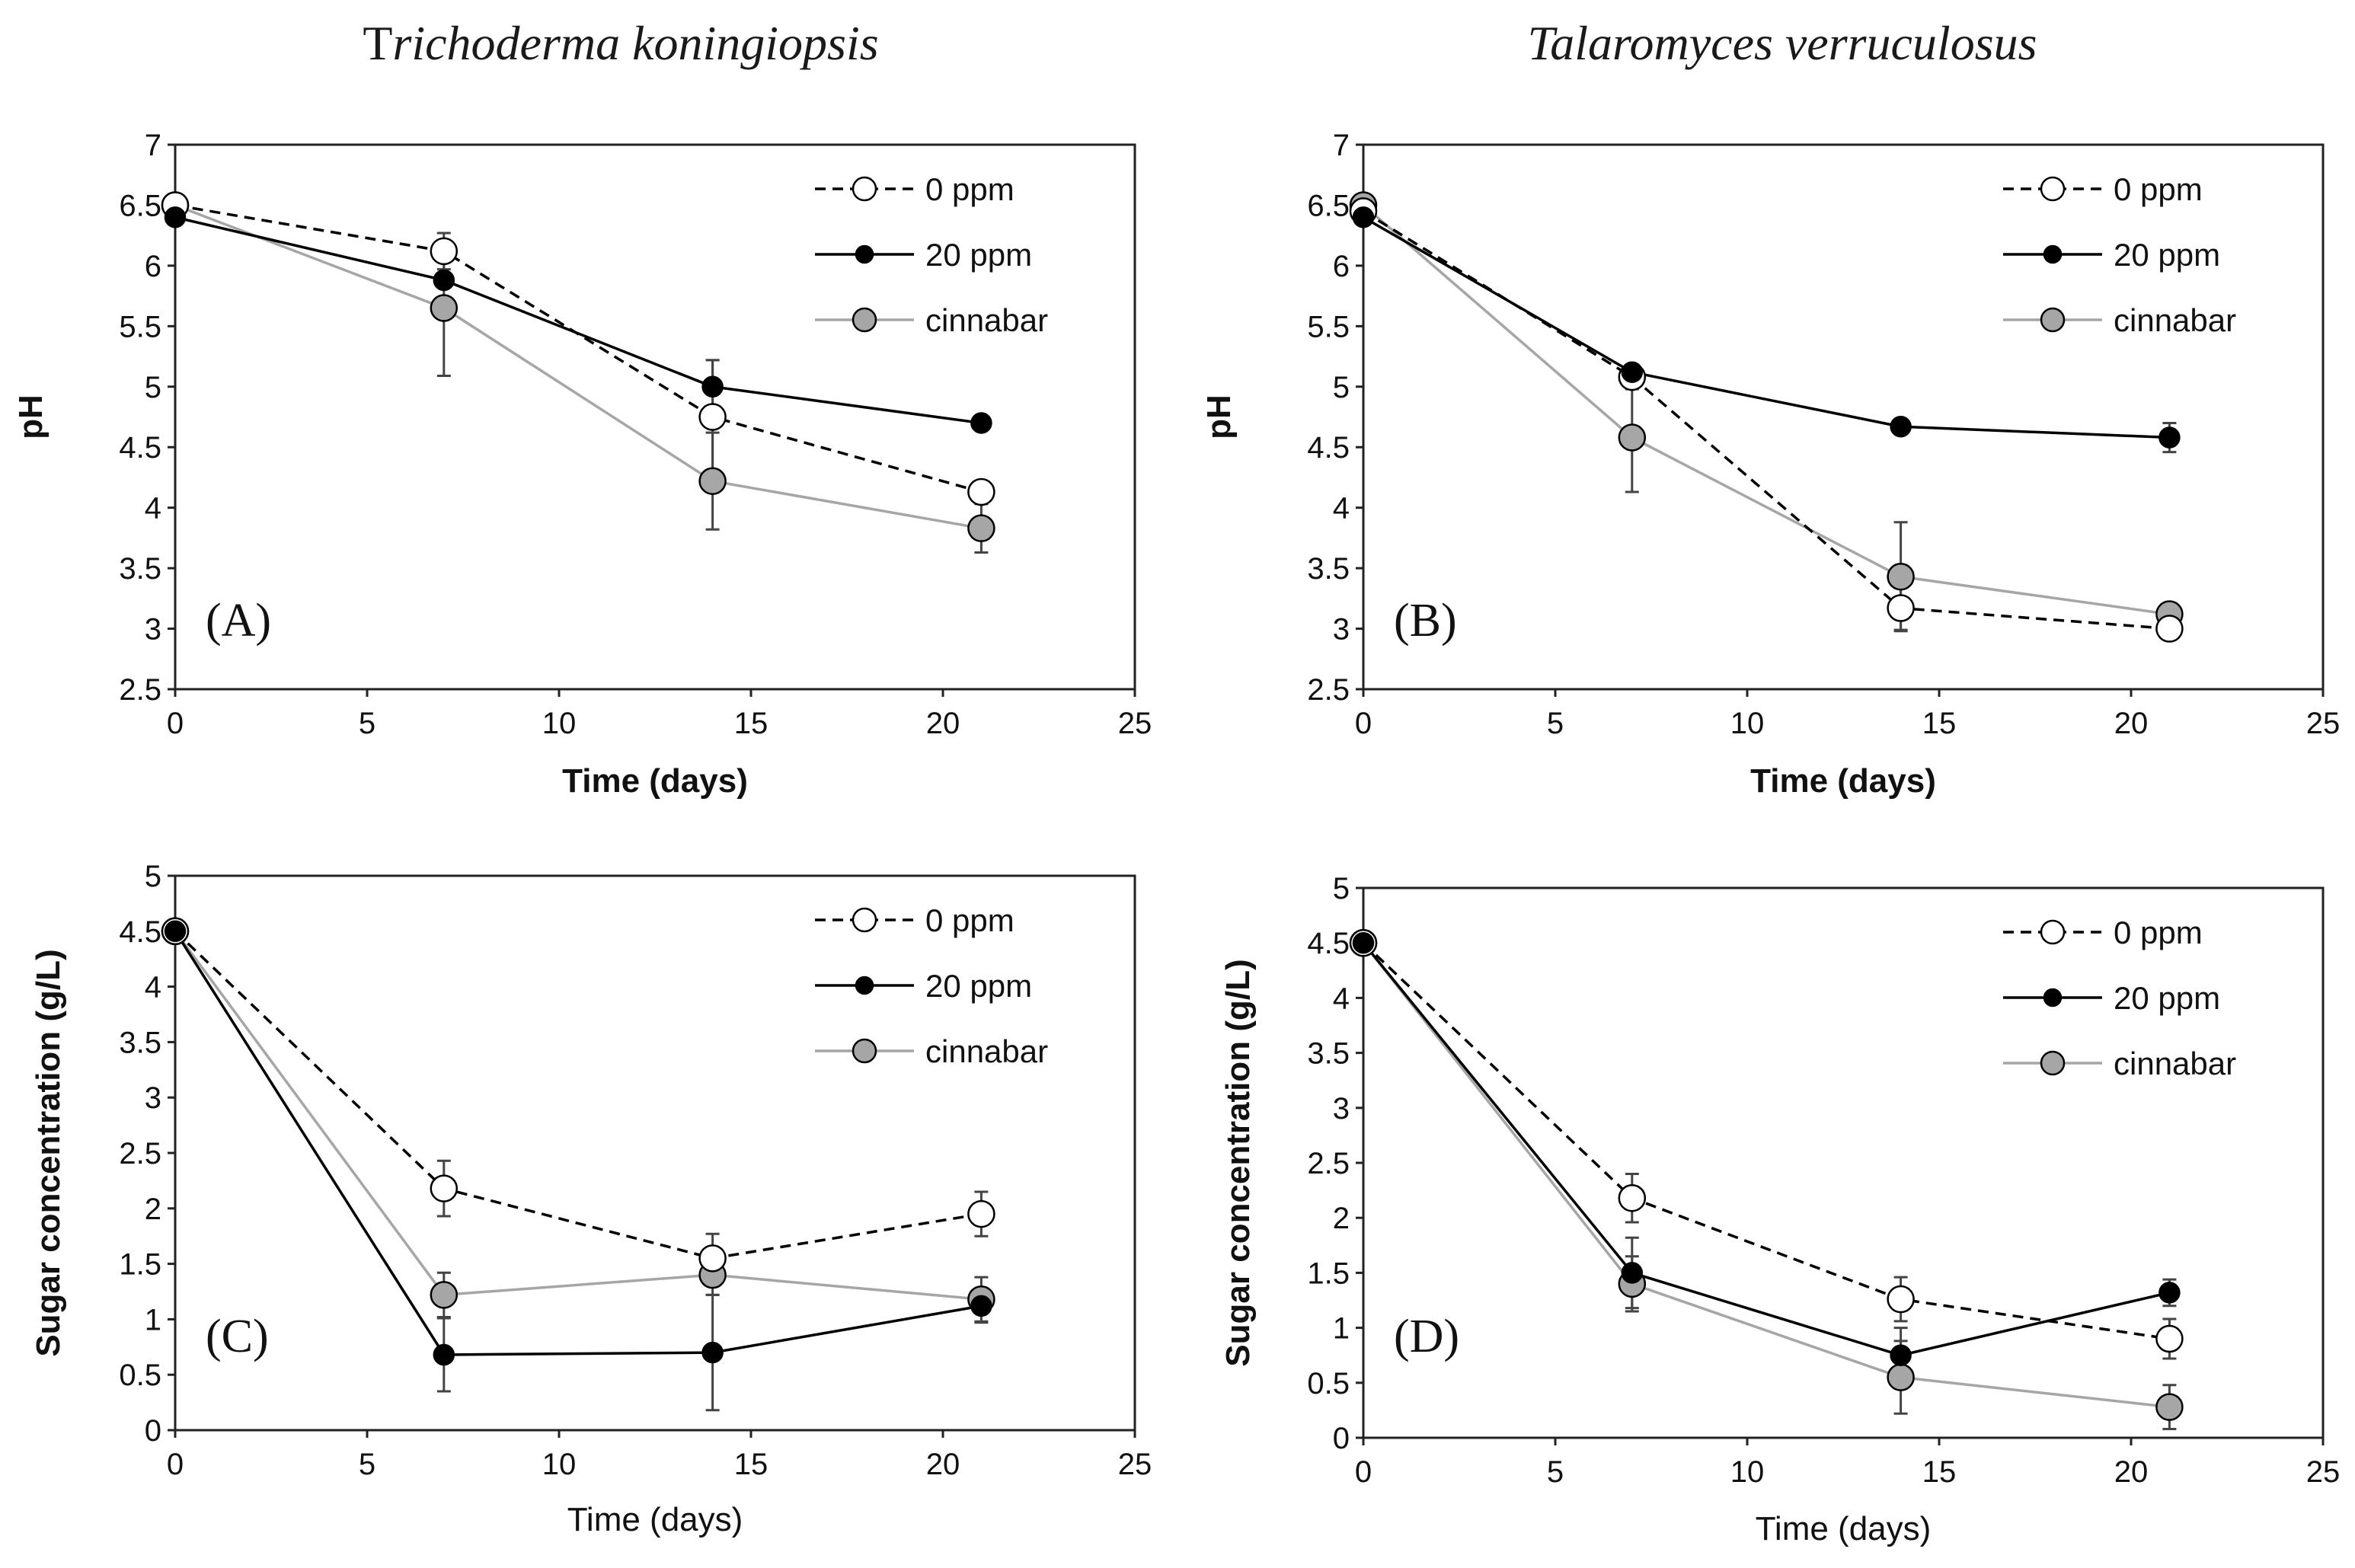  I want to click on legend-entry-0-ppm: 0 ppm, so click(2158, 933).